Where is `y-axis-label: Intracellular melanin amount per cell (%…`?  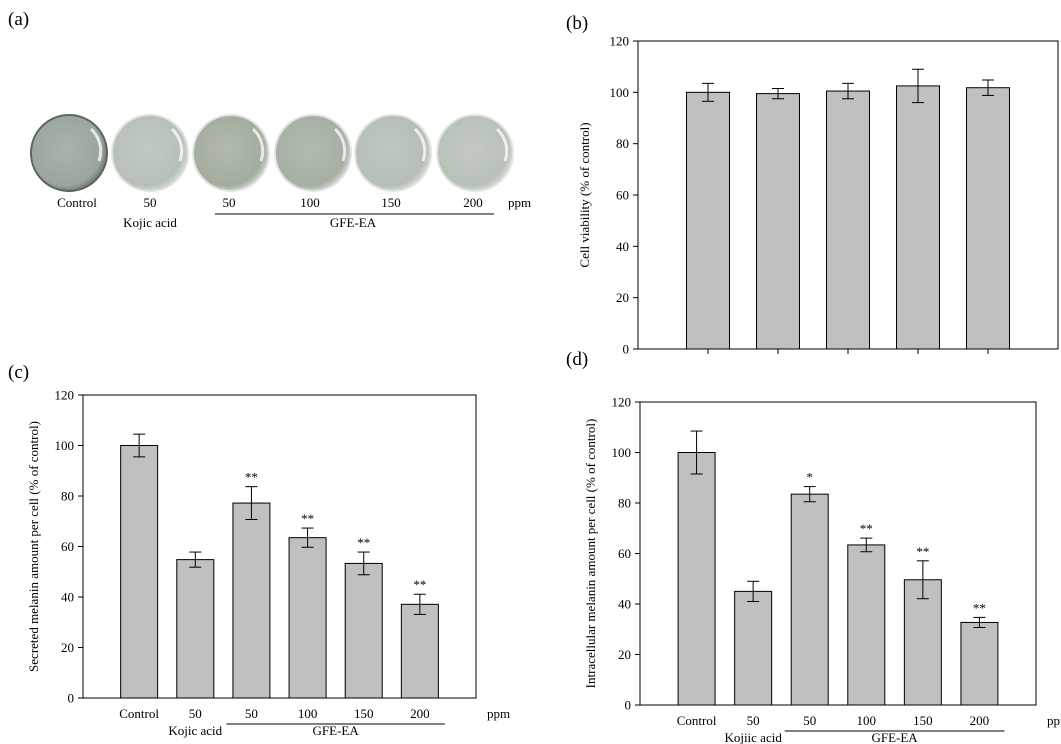
y-axis-label: Intracellular melanin amount per cell (%… is located at coordinates (590, 554).